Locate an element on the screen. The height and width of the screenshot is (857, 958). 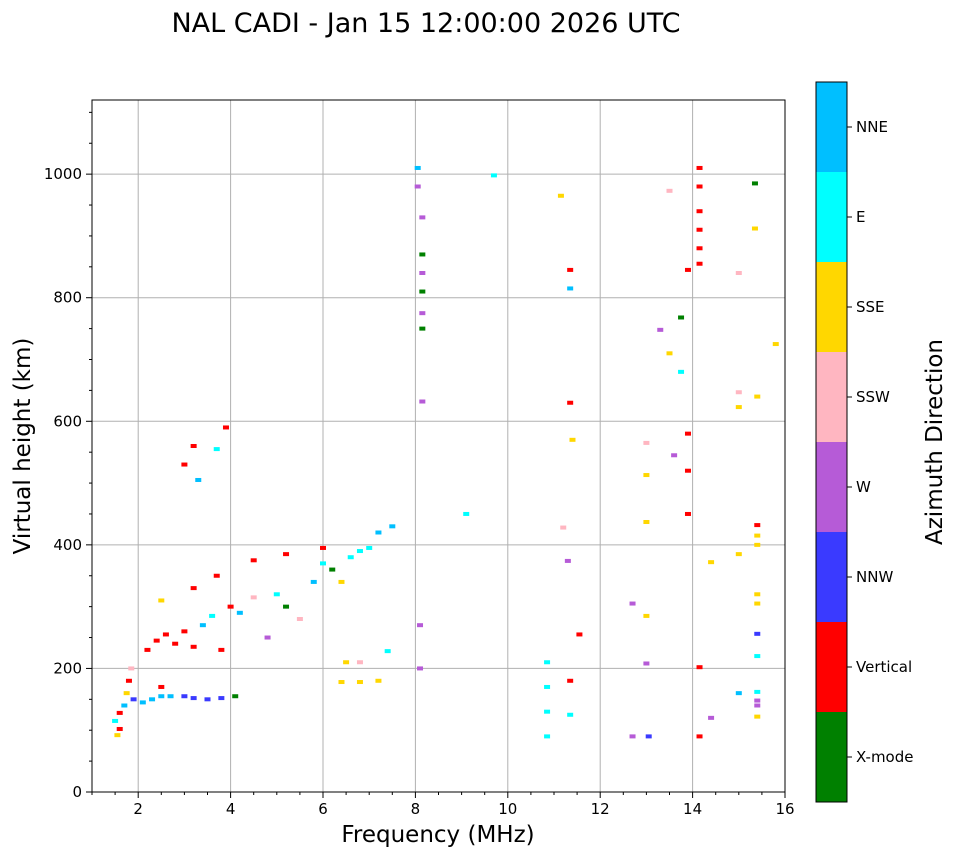
y-tick-label: 0 is located at coordinates (77, 792).